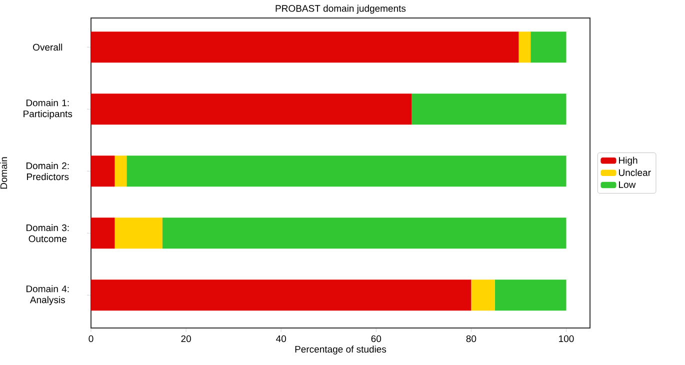 The width and height of the screenshot is (685, 365). I want to click on y-tick-label: Domain 4: Analysis, so click(47, 295).